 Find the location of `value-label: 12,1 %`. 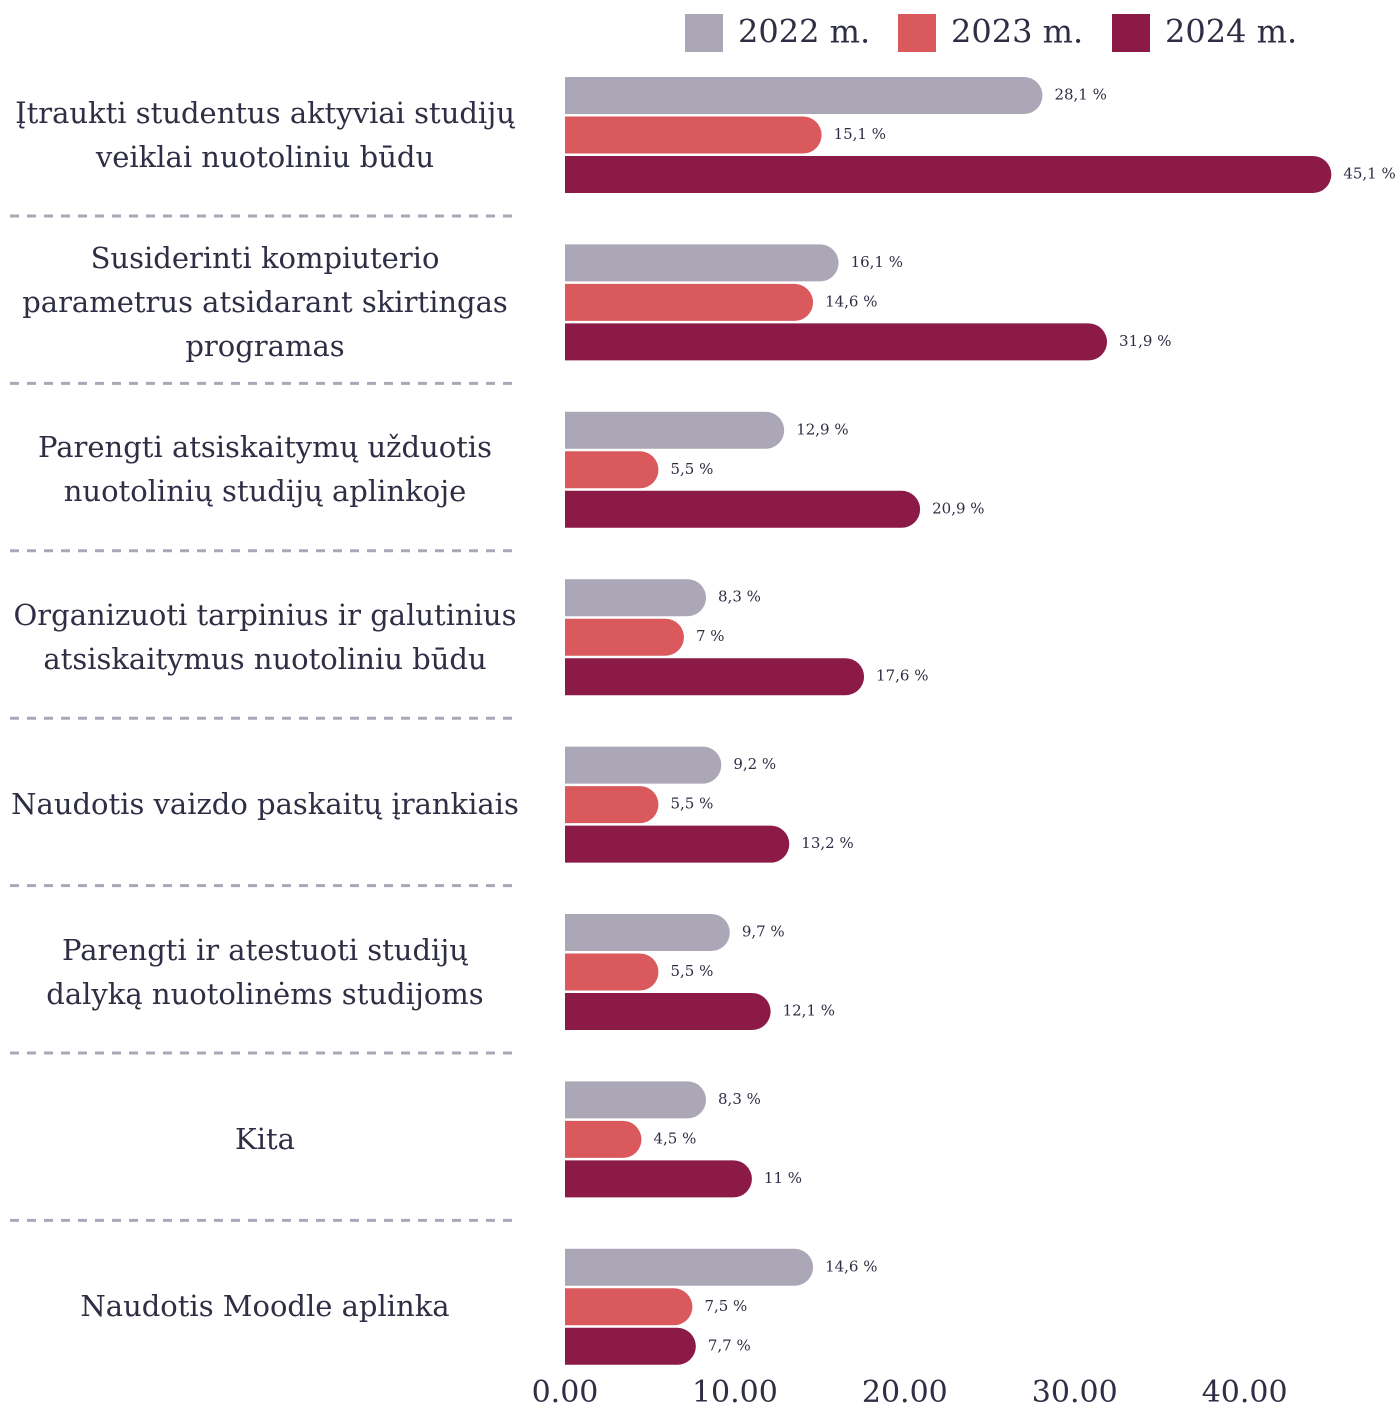

value-label: 12,1 % is located at coordinates (809, 1011).